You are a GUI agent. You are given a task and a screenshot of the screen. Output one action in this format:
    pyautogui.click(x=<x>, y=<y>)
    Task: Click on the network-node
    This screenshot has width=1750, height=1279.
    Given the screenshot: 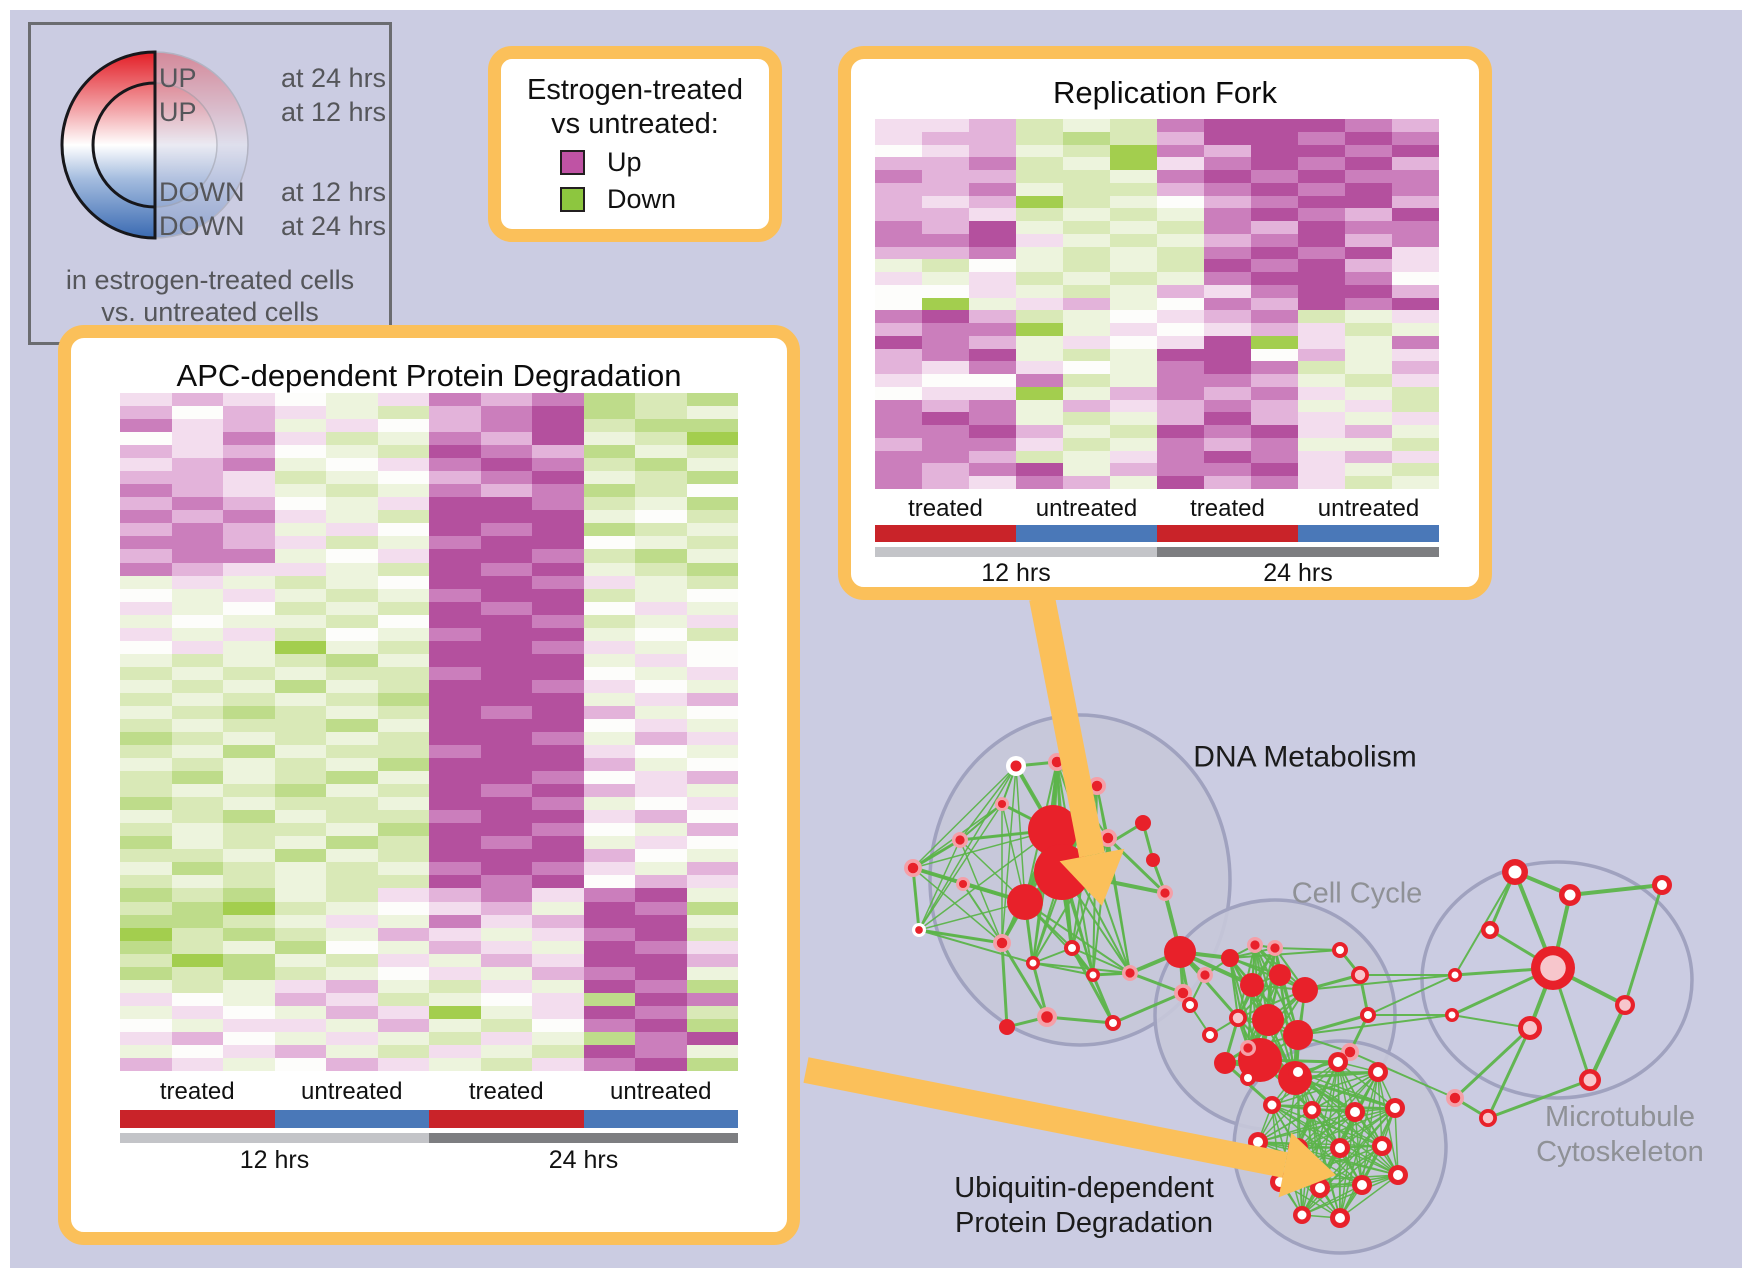 What is the action you would take?
    pyautogui.click(x=1268, y=1020)
    